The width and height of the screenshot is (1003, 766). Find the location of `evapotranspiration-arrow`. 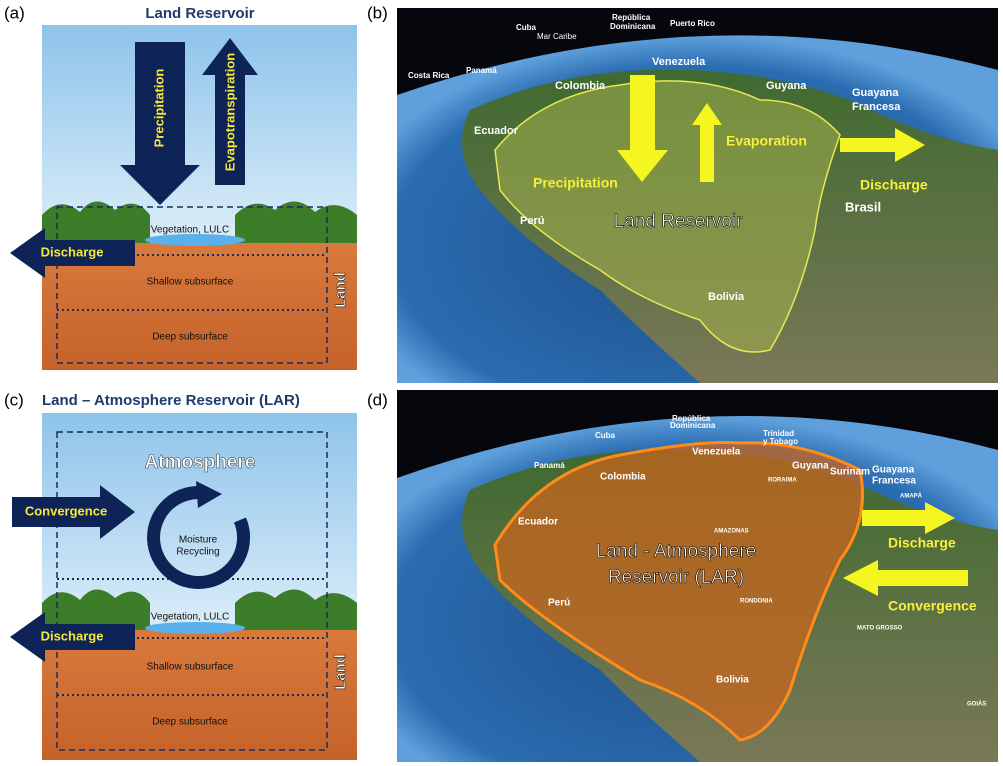

evapotranspiration-arrow is located at coordinates (230, 111).